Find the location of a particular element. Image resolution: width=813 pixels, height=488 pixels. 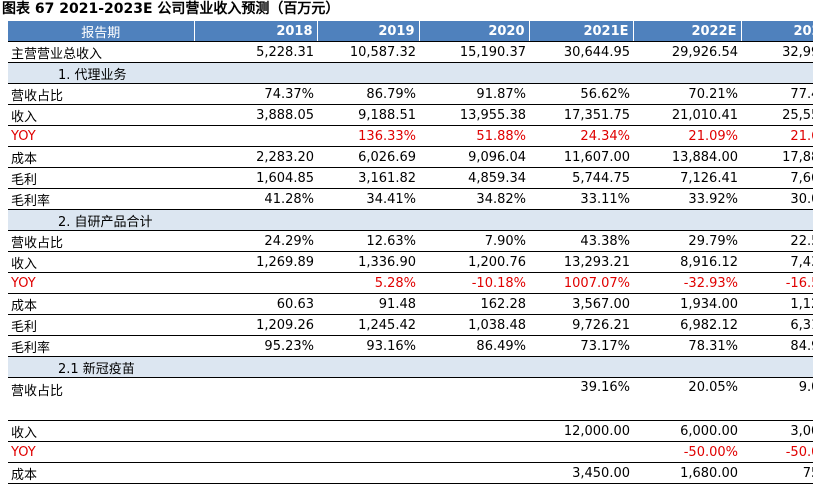

table-cell: 6,026.69 is located at coordinates (368, 157).